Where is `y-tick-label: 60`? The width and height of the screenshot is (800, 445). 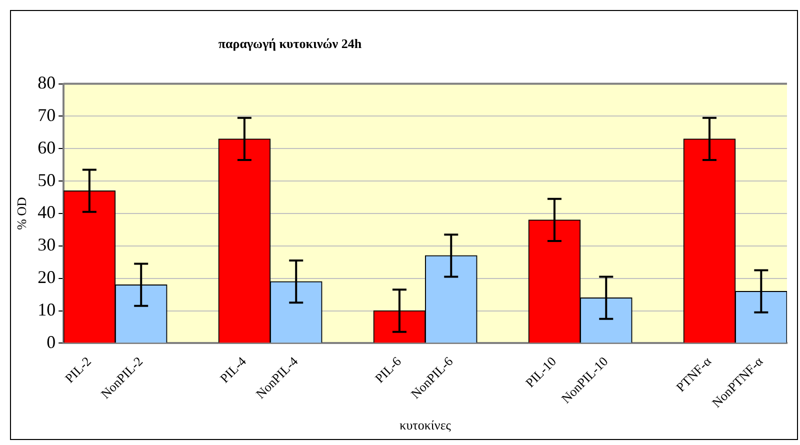 y-tick-label: 60 is located at coordinates (47, 147).